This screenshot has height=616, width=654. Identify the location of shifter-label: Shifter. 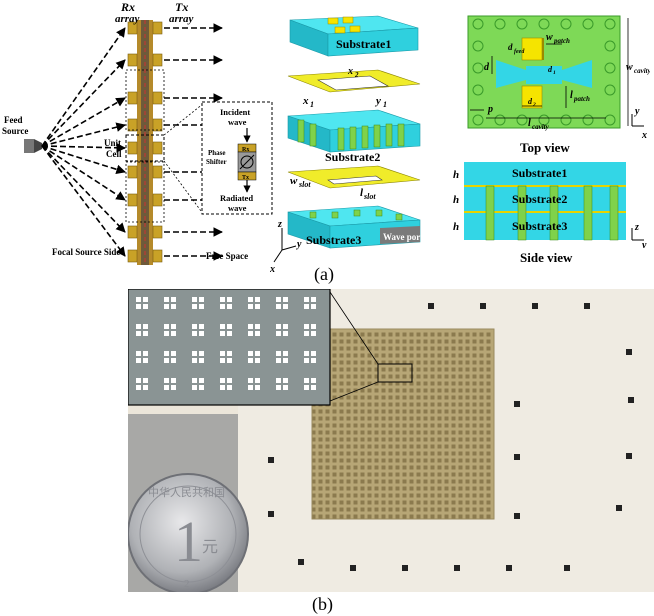
(216, 162).